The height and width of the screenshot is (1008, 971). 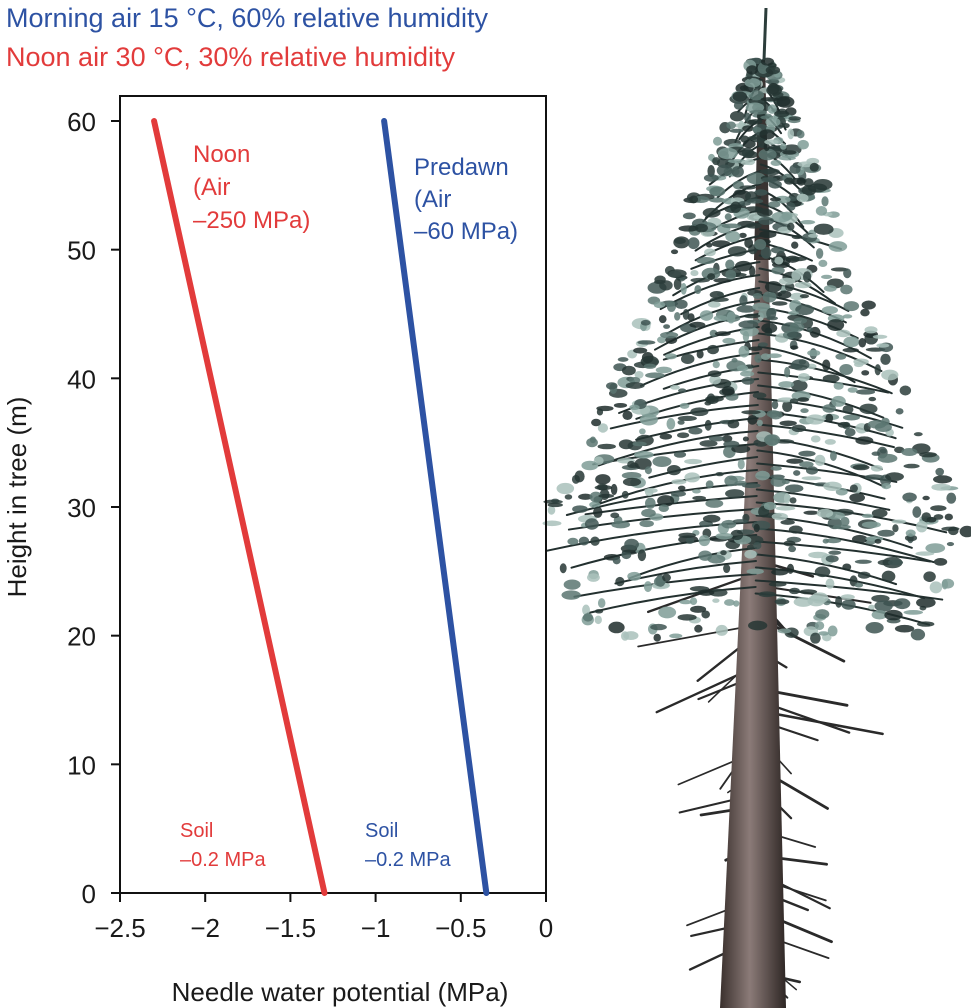 What do you see at coordinates (239, 507) in the screenshot?
I see `series-line-noon` at bounding box center [239, 507].